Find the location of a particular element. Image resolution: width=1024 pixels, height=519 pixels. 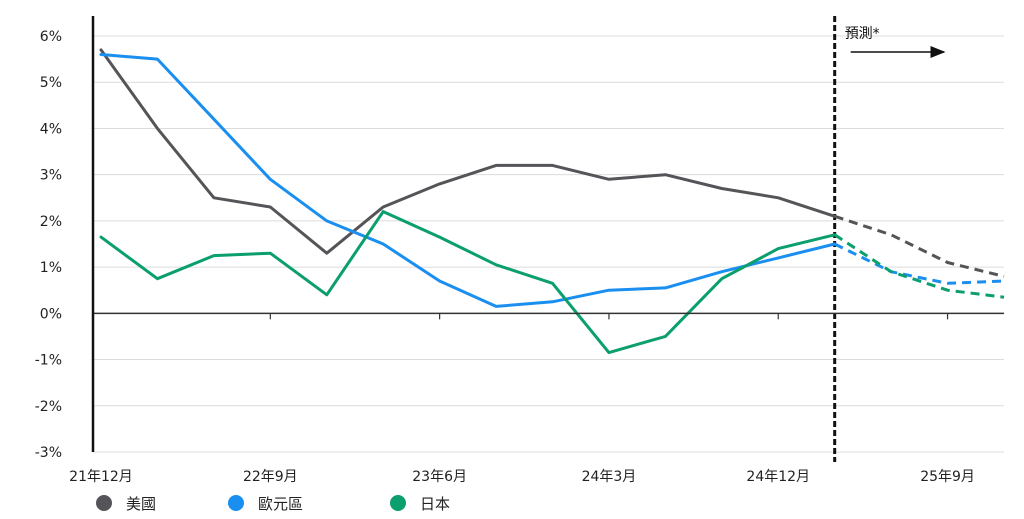

series-forecast-line-us is located at coordinates (919, 246).